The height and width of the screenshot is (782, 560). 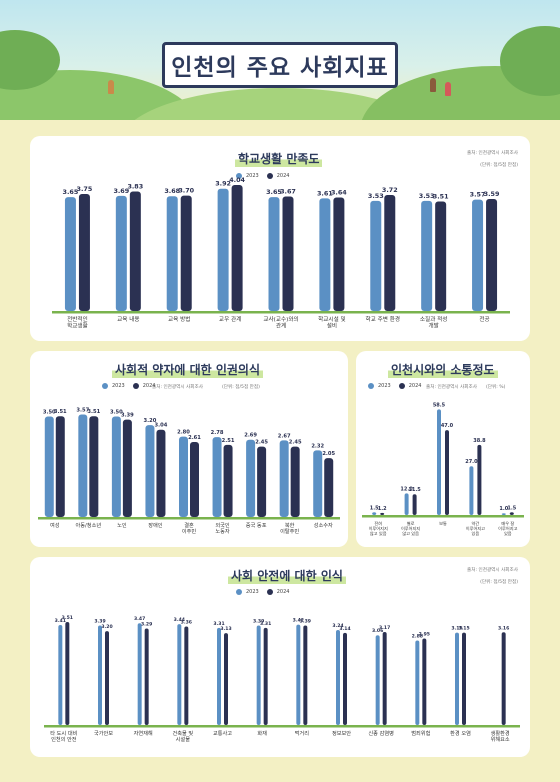 I want to click on category-label-3: 장애인, so click(x=155, y=525).